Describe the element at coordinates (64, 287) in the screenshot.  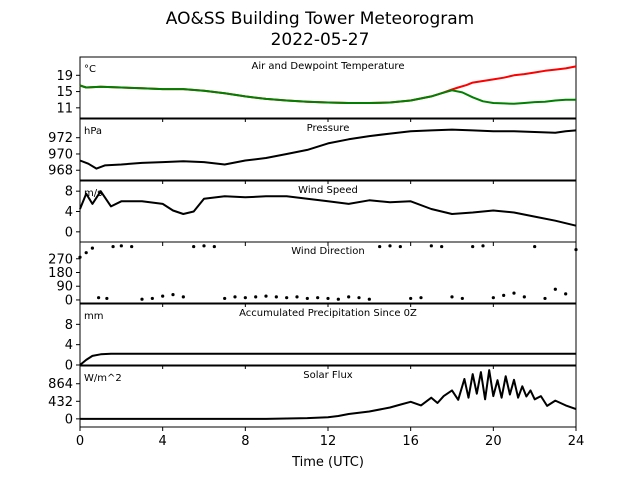
I see `y-tick-label: 90` at that location.